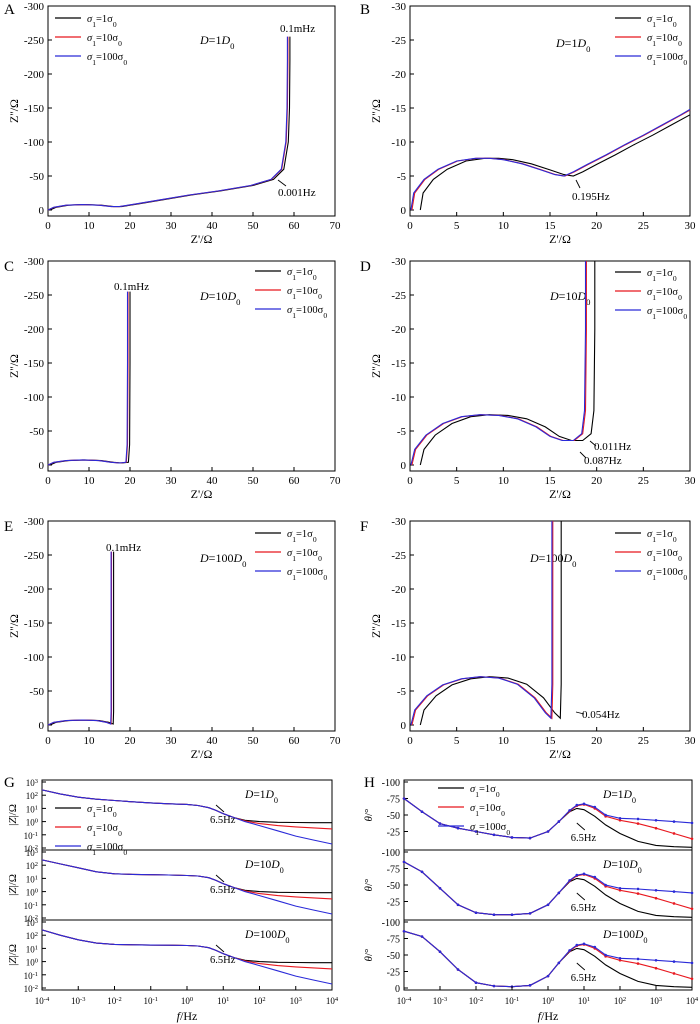  I want to click on y-axis-label-part: θ, so click(369, 958).